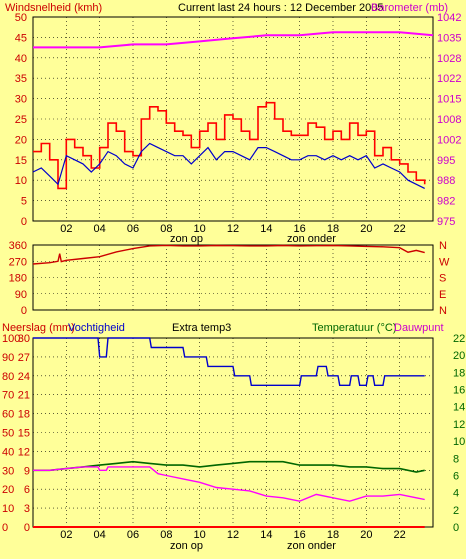  What do you see at coordinates (24, 377) in the screenshot?
I see `humidity-y-tick-label: 24` at bounding box center [24, 377].